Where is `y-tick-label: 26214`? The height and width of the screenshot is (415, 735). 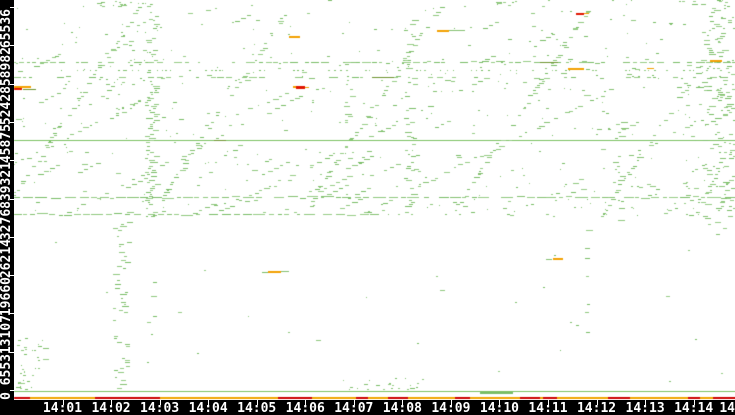
y-tick-label: 26214 is located at coordinates (7, 258).